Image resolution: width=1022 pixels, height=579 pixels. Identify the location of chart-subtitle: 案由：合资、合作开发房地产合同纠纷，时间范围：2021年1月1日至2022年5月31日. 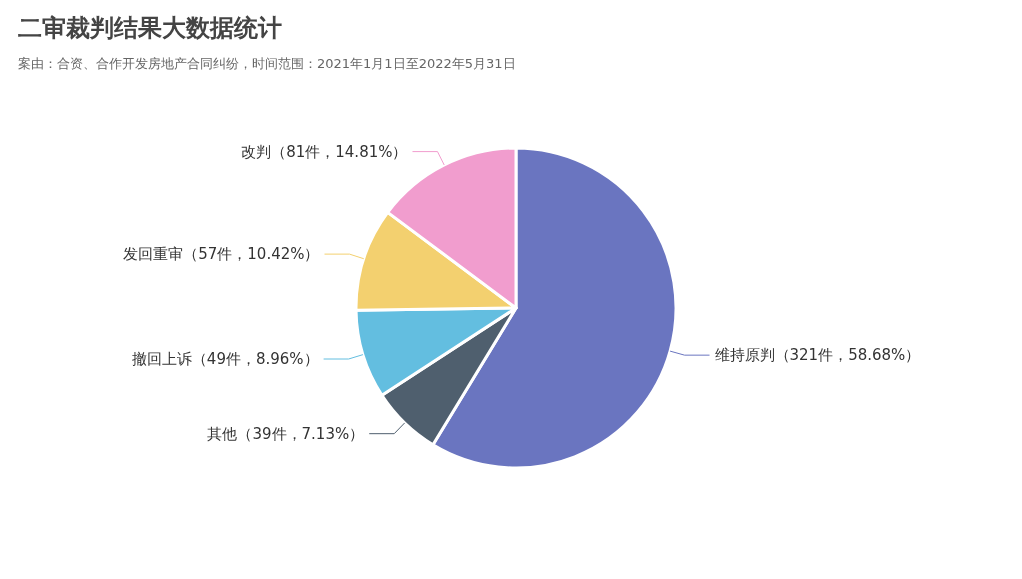
(267, 63).